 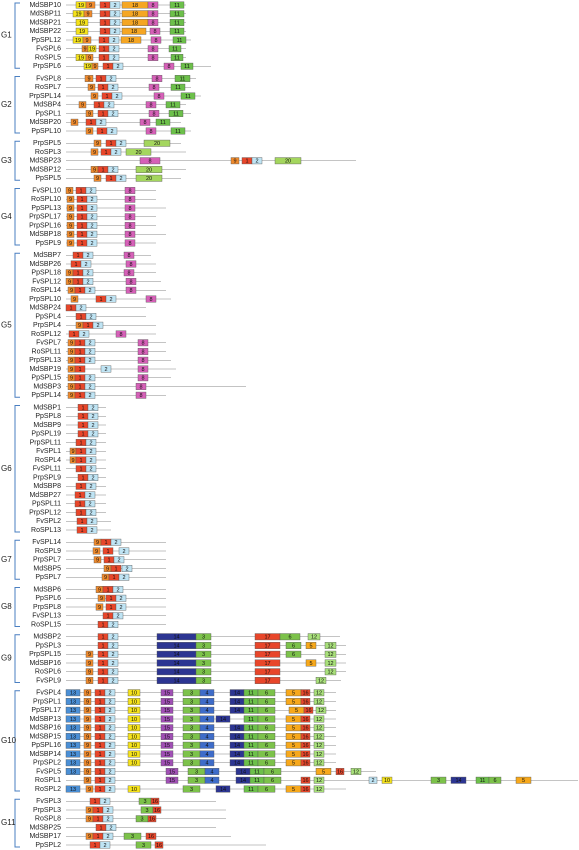 I want to click on gene-name: PrpSPL7, so click(x=47, y=560).